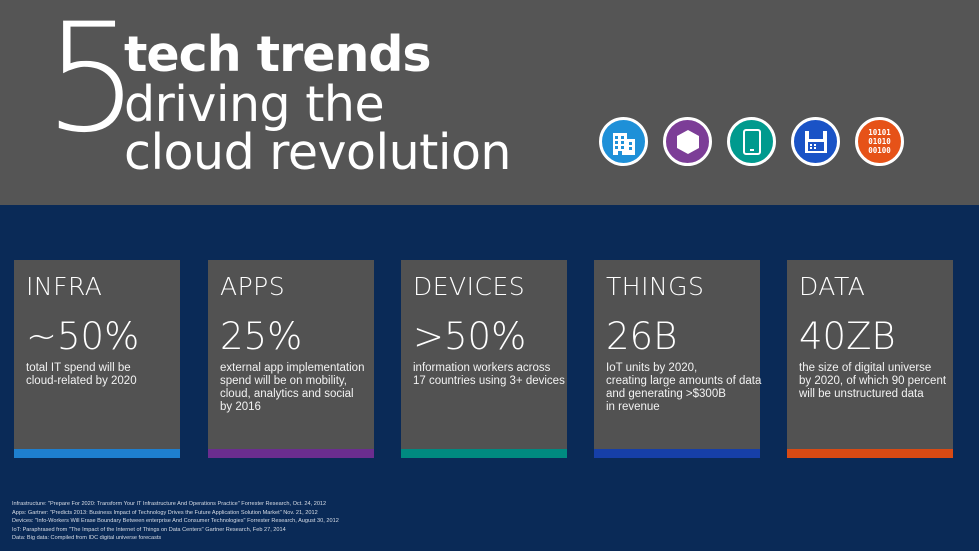 The image size is (979, 551). I want to click on card-description-line: external app implementation, so click(292, 368).